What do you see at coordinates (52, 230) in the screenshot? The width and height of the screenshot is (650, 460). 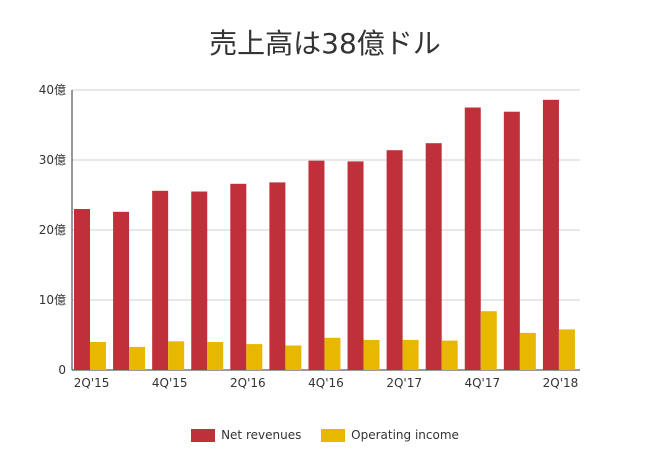 I see `y-tick-label: 20億` at bounding box center [52, 230].